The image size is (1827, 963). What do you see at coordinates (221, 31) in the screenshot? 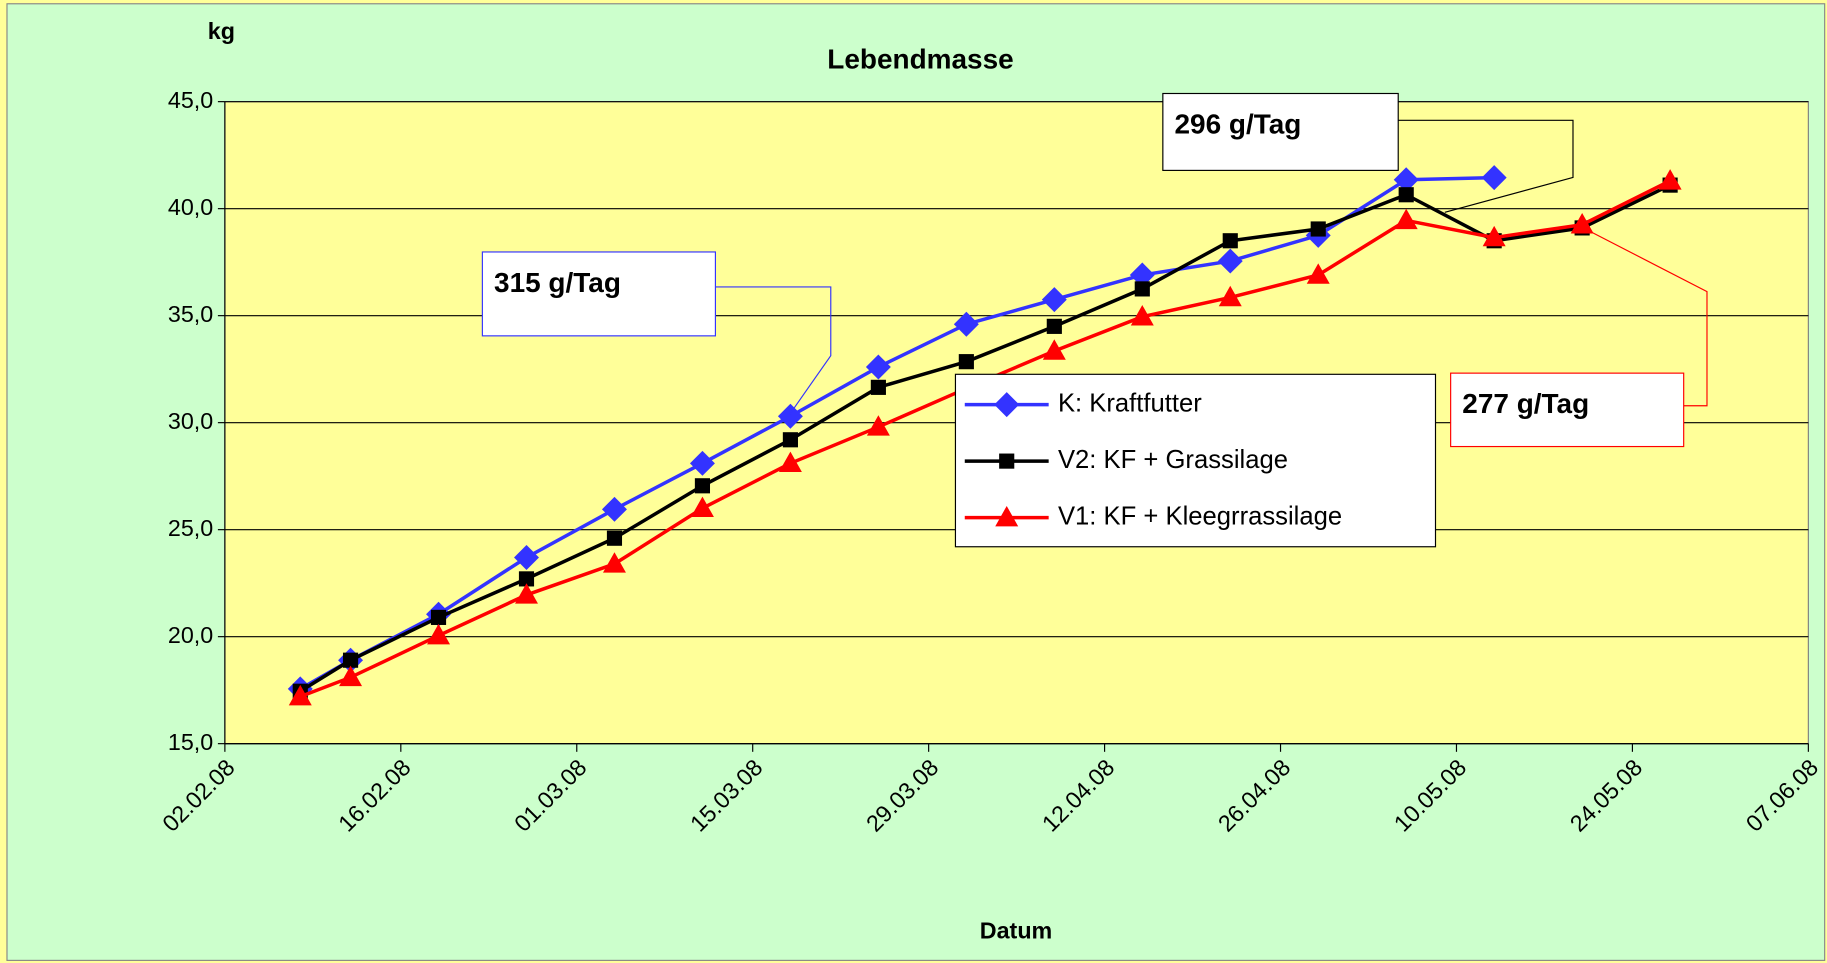
I see `y-axis-label: kg` at bounding box center [221, 31].